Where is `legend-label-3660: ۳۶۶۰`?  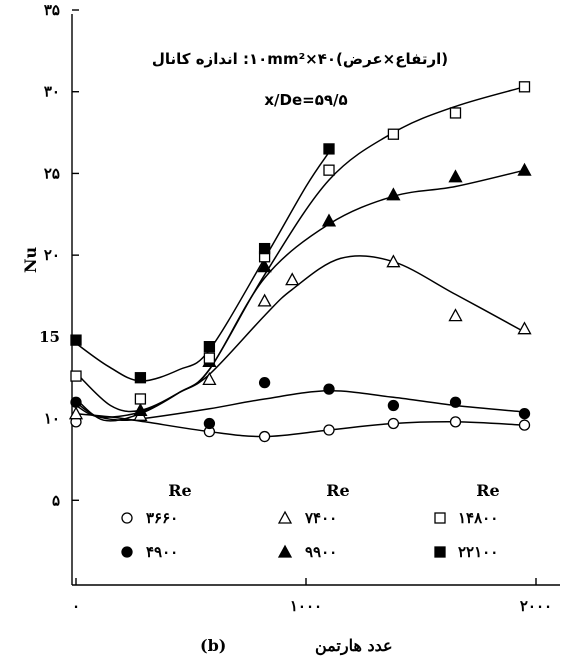 legend-label-3660: ۳۶۶۰ is located at coordinates (162, 518).